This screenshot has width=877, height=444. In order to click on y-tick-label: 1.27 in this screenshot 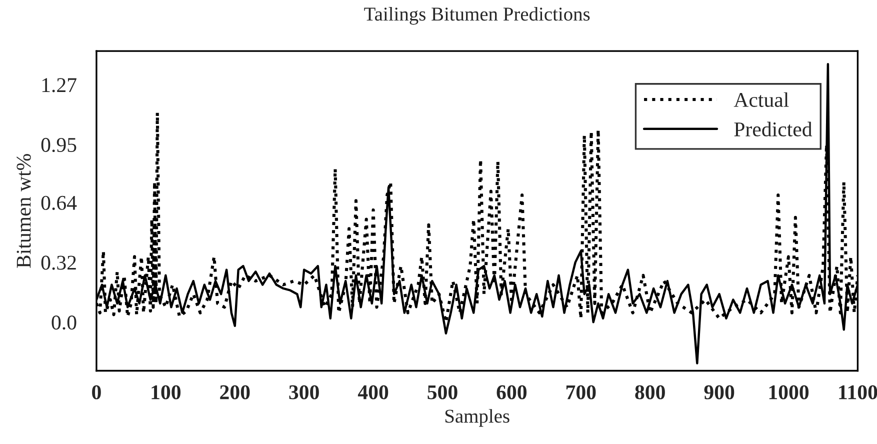, I will do `click(59, 85)`.